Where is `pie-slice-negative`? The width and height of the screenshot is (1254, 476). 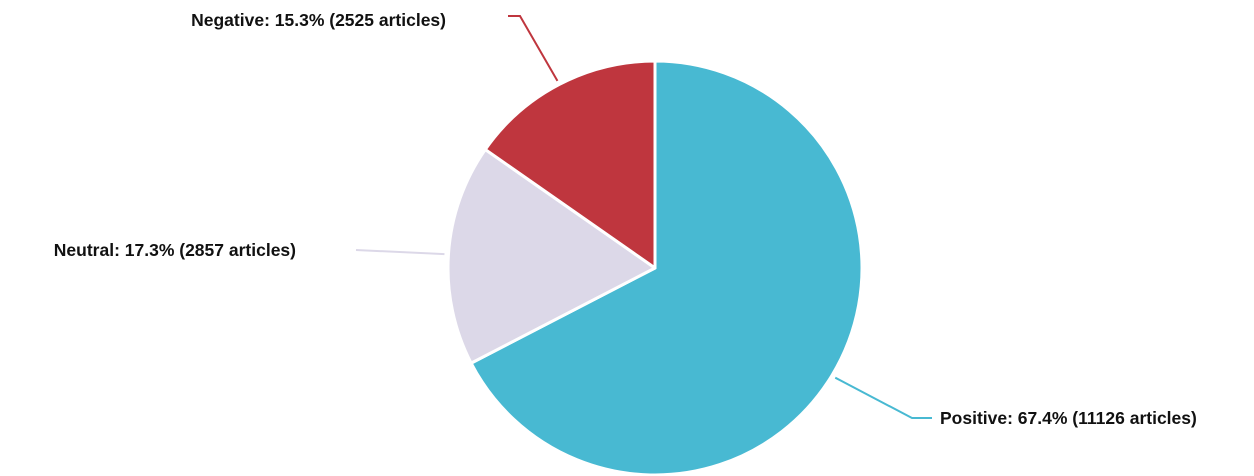
pie-slice-negative is located at coordinates (570, 164).